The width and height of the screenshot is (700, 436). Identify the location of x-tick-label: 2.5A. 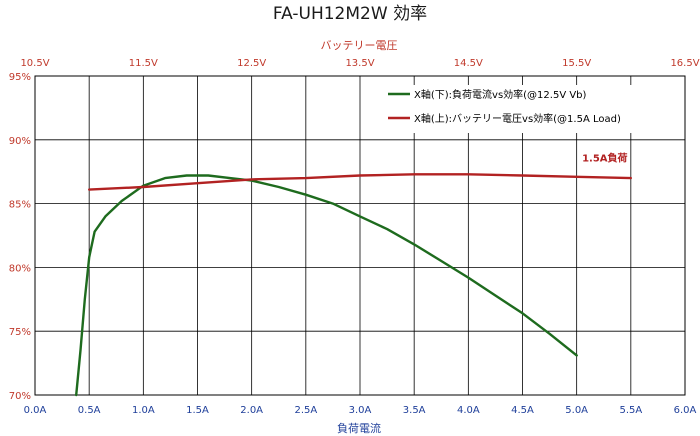
(305, 410).